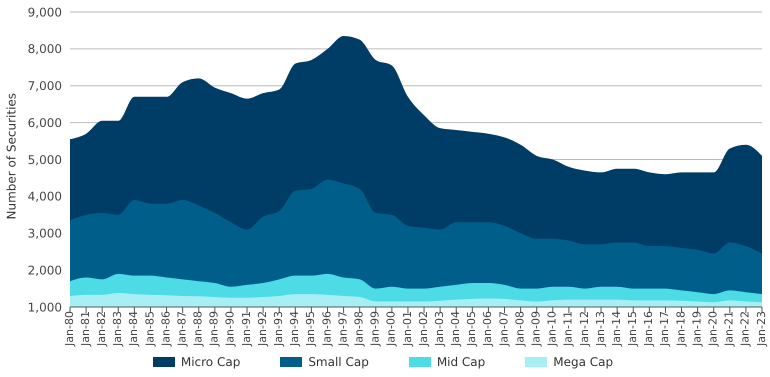 This screenshot has width=770, height=377. Describe the element at coordinates (391, 329) in the screenshot. I see `x-tick-label: Jan-00` at that location.